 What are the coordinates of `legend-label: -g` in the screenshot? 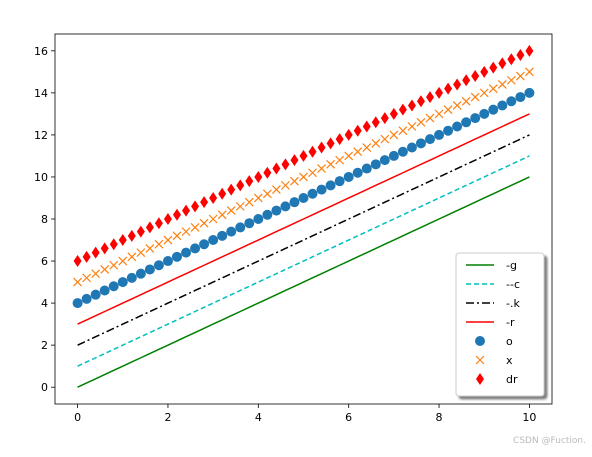 It's located at (511, 265).